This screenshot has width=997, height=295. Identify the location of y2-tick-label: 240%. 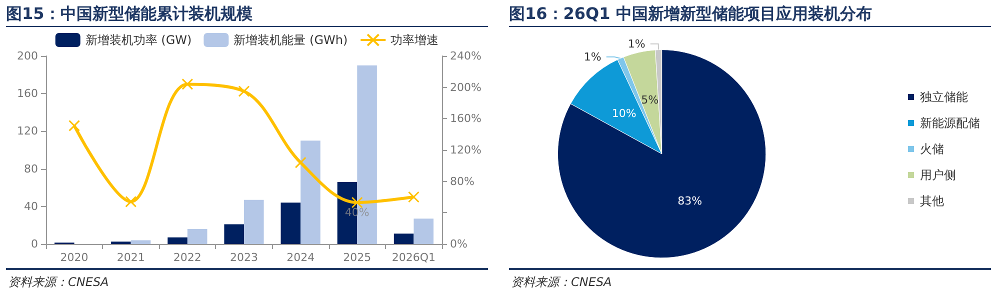
(466, 56).